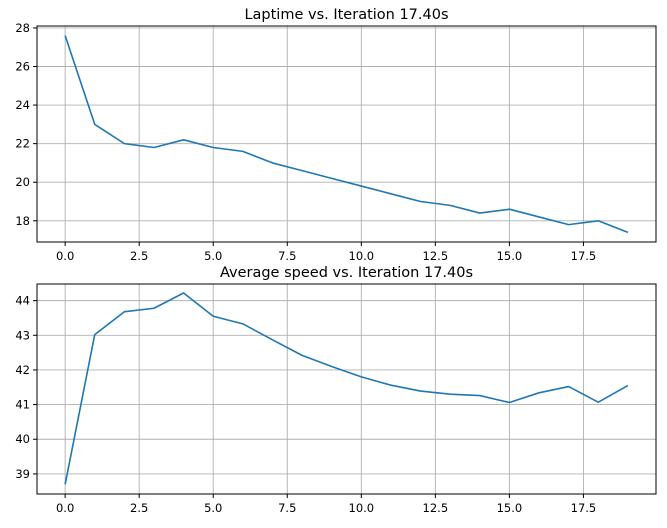  Describe the element at coordinates (139, 256) in the screenshot. I see `laptime-x-tick-label: 2.5` at that location.